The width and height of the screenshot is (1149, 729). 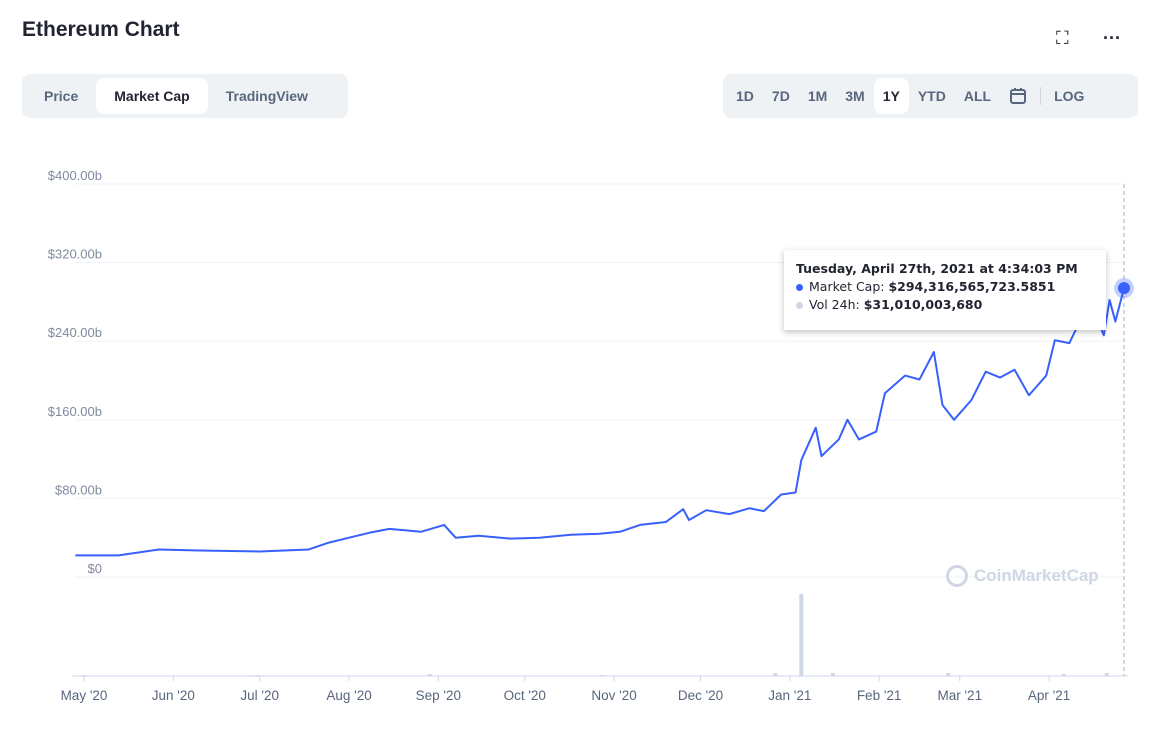 What do you see at coordinates (834, 304) in the screenshot?
I see `tooltip-vol-label: Vol 24h:` at bounding box center [834, 304].